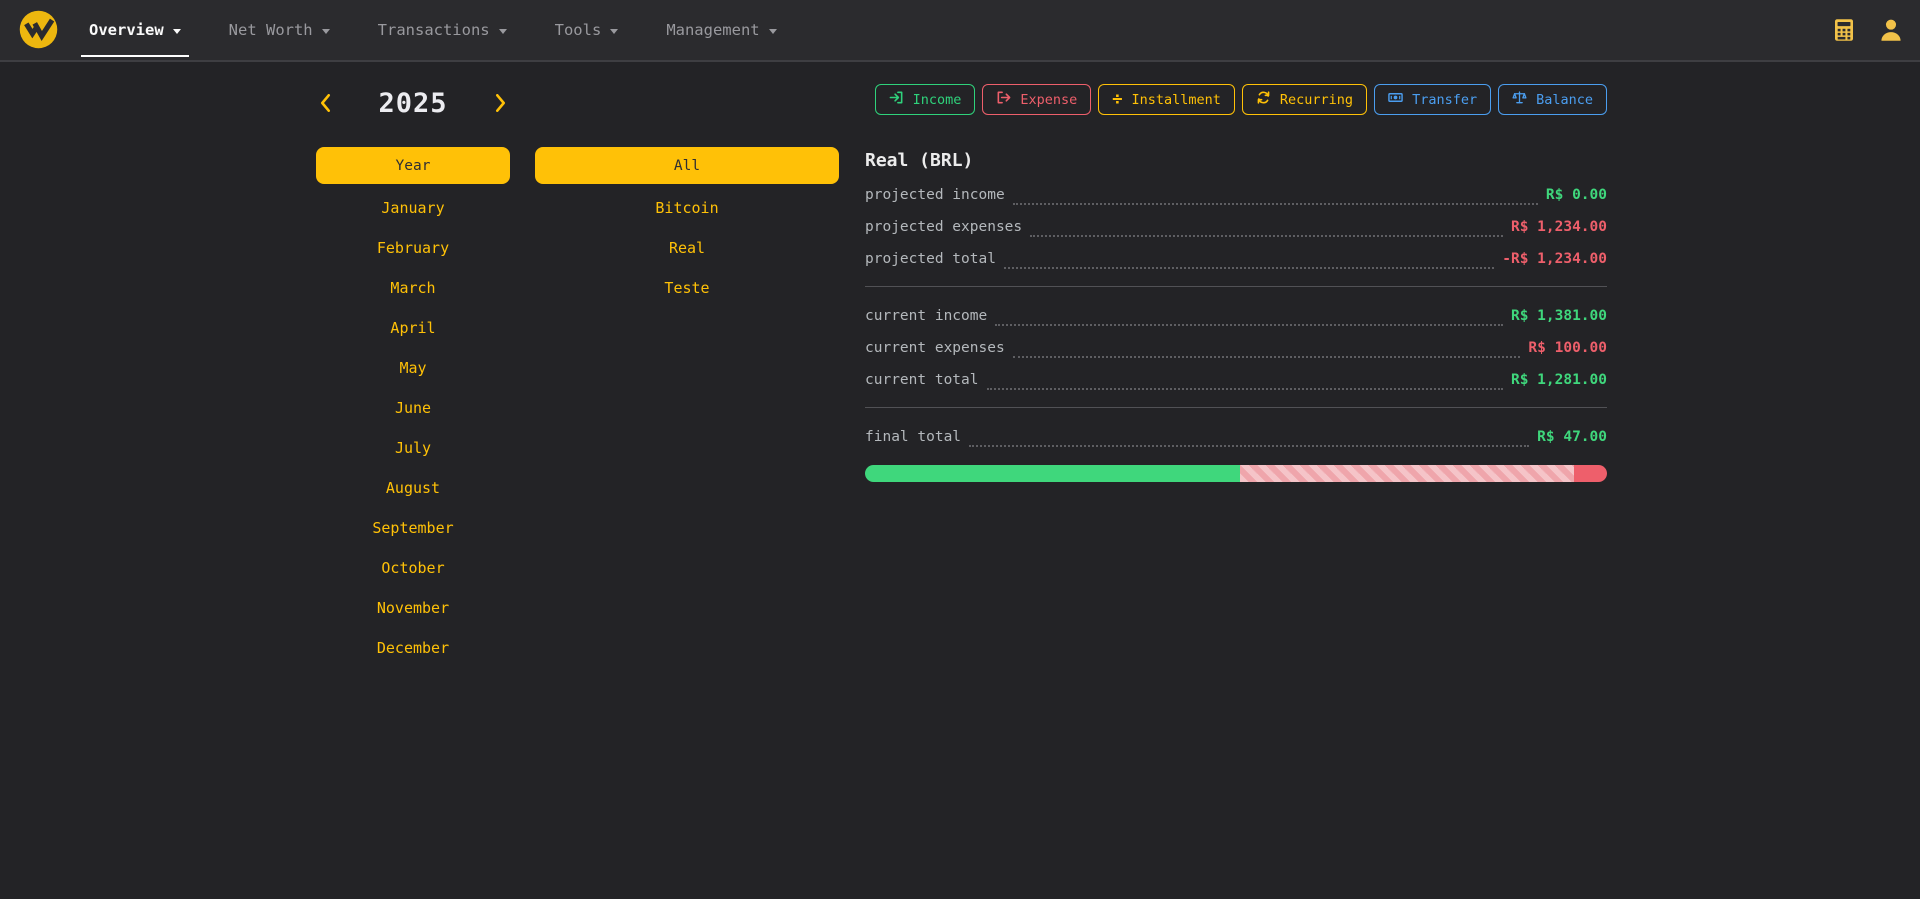 The width and height of the screenshot is (1920, 899). What do you see at coordinates (413, 488) in the screenshot?
I see `month-item-august: August` at bounding box center [413, 488].